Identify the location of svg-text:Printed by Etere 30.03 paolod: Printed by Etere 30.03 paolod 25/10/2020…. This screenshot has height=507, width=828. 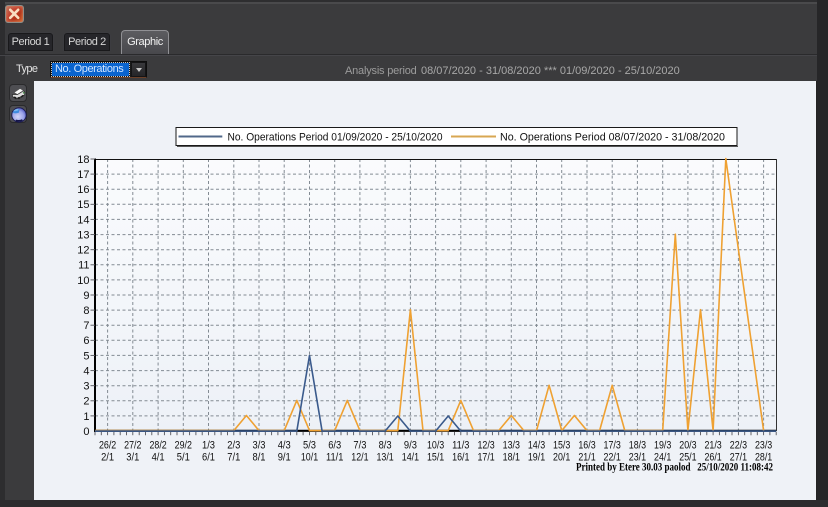
(674, 467).